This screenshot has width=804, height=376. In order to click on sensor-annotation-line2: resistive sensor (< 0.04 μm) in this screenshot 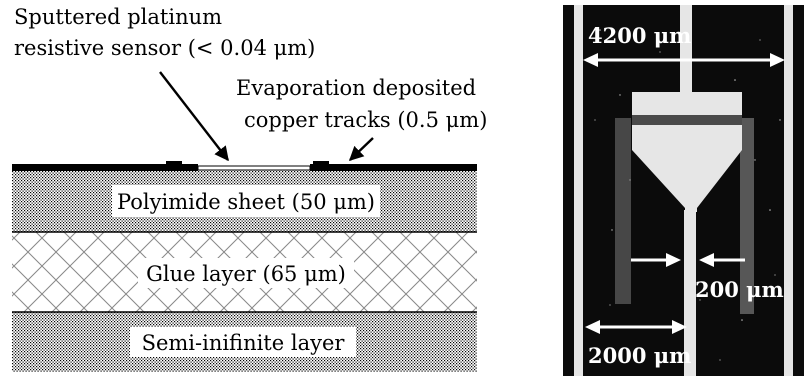, I will do `click(164, 48)`.